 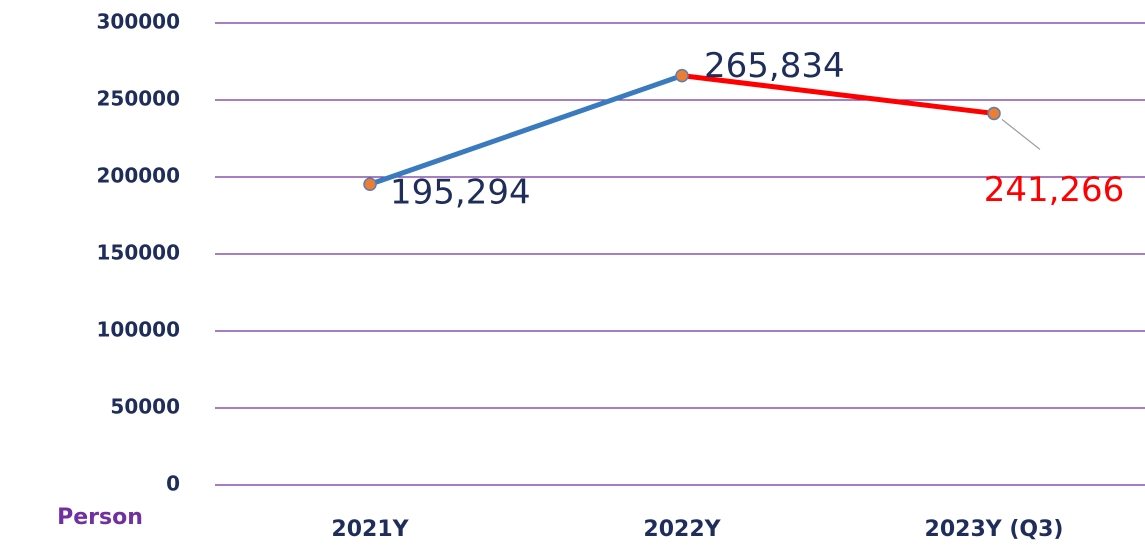 I want to click on y-tick-label: 50000, so click(x=145, y=407).